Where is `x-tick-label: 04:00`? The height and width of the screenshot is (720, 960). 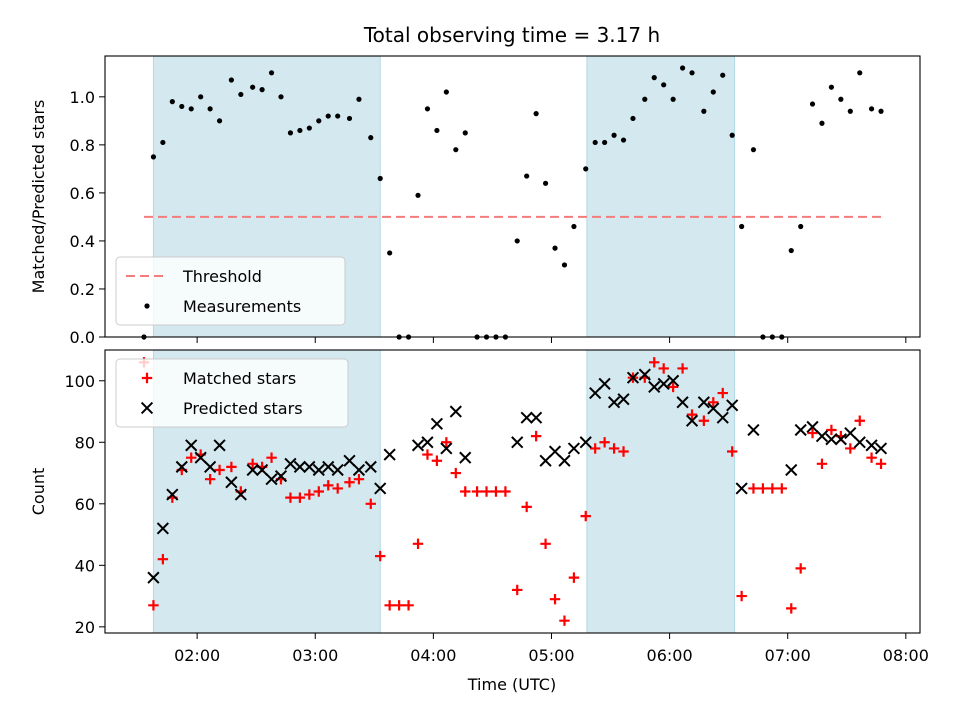
x-tick-label: 04:00 is located at coordinates (433, 655).